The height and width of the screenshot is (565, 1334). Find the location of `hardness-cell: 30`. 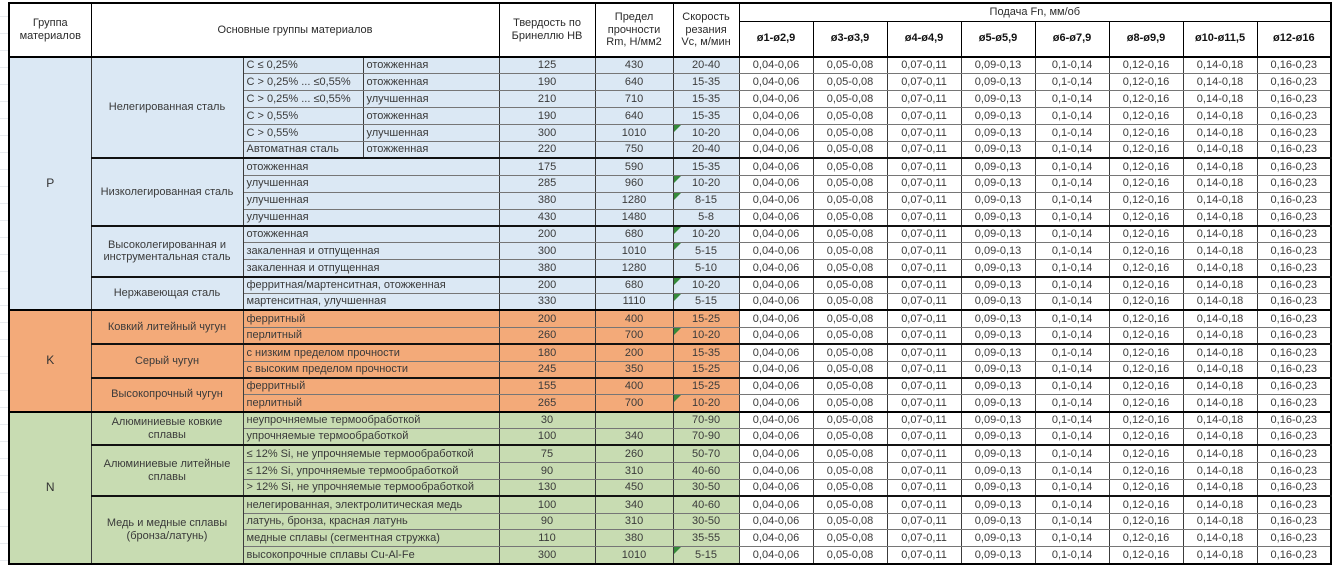

hardness-cell: 30 is located at coordinates (547, 420).